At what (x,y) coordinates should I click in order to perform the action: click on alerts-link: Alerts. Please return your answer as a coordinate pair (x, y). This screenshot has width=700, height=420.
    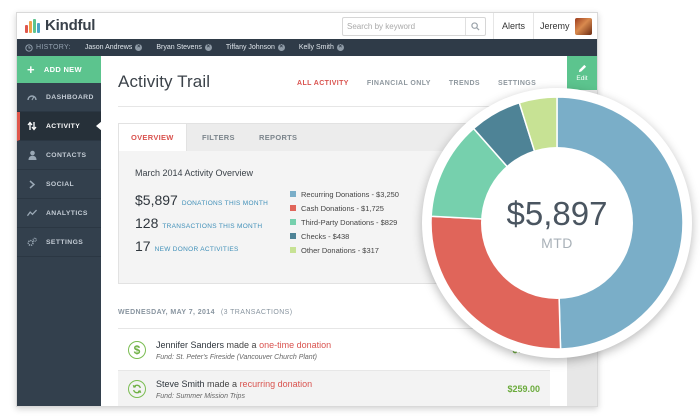
    Looking at the image, I should click on (514, 26).